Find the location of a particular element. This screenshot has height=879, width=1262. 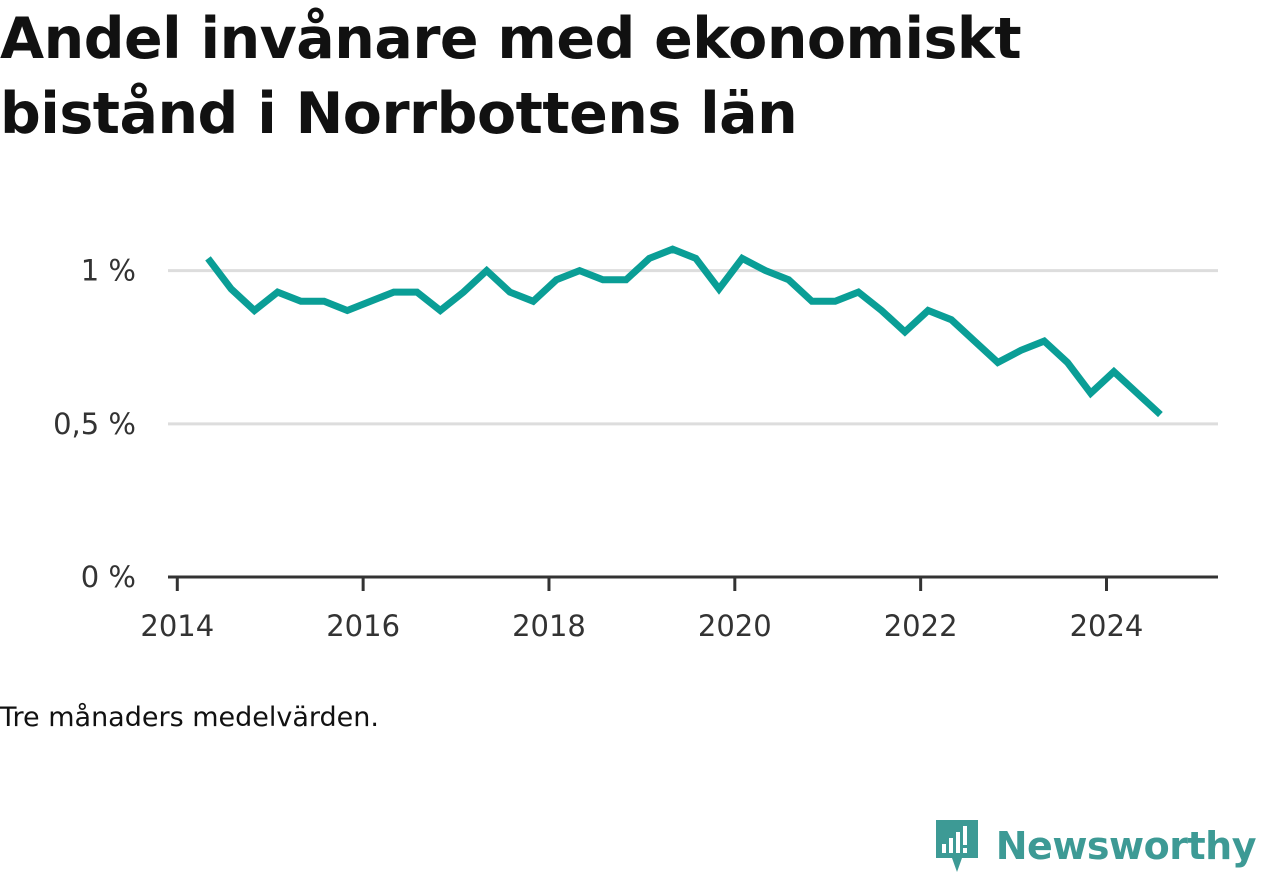

gridlines is located at coordinates (693, 347).